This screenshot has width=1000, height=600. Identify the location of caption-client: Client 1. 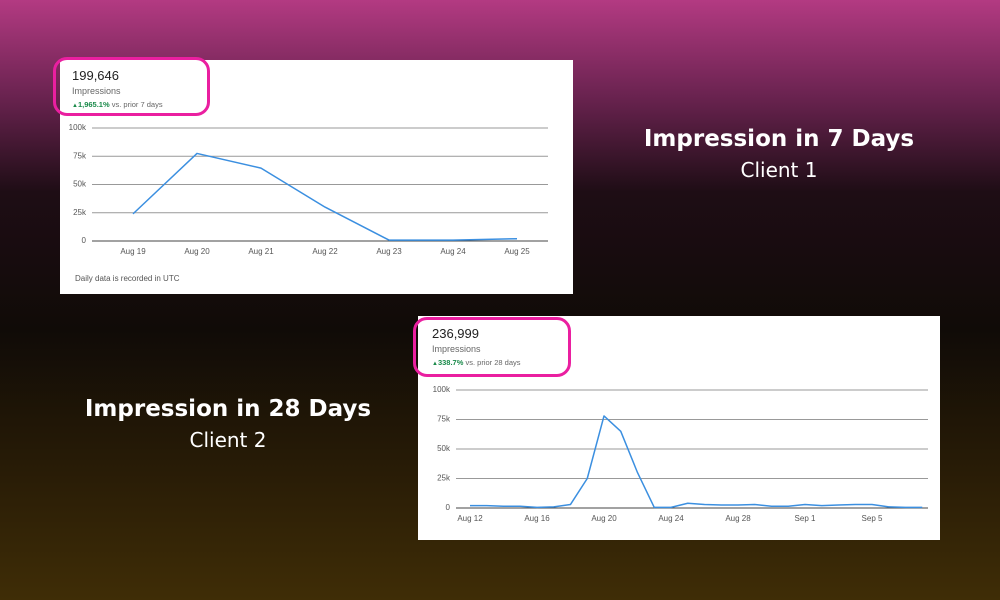
(779, 170).